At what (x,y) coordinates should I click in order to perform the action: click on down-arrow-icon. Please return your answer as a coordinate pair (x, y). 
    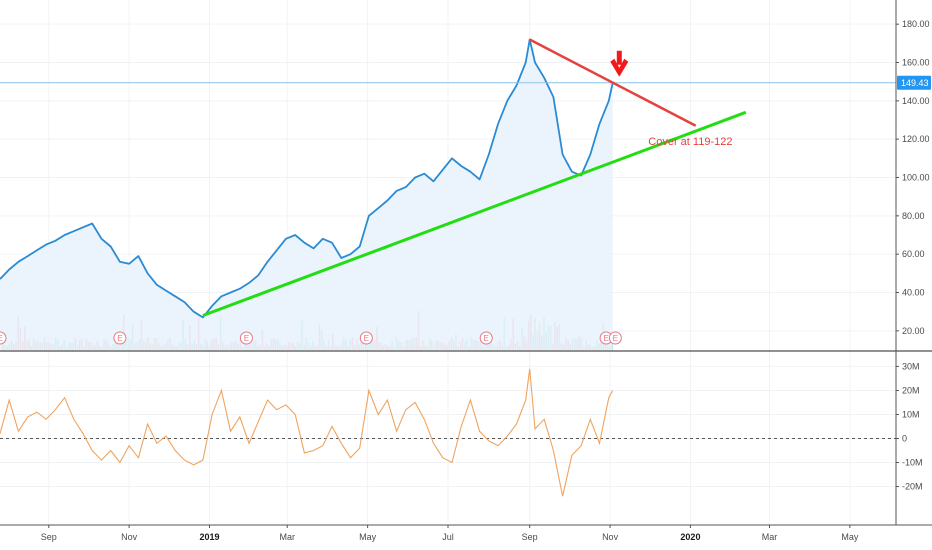
    Looking at the image, I should click on (619, 63).